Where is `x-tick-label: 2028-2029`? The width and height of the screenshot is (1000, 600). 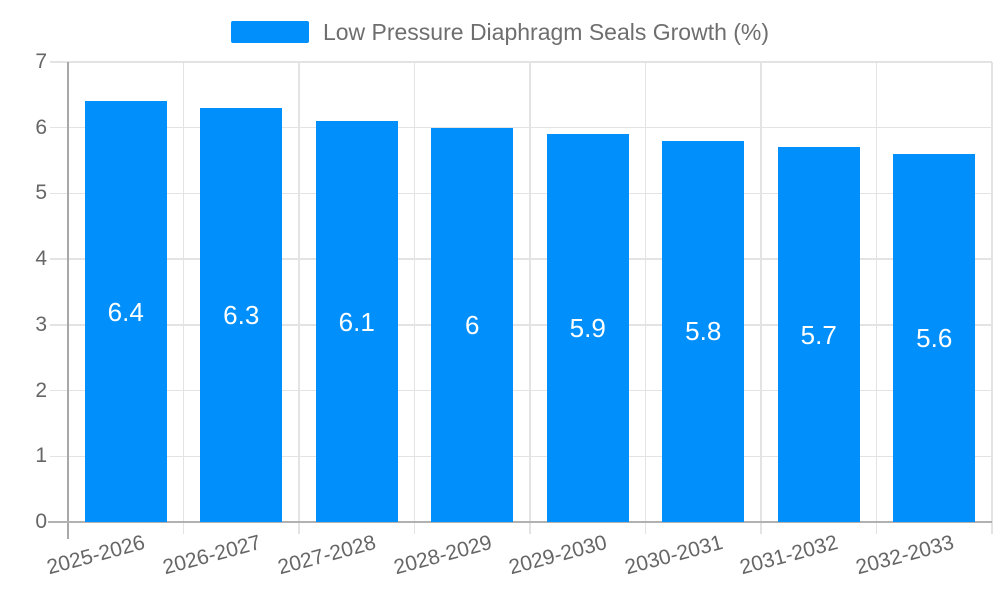 x-tick-label: 2028-2029 is located at coordinates (443, 555).